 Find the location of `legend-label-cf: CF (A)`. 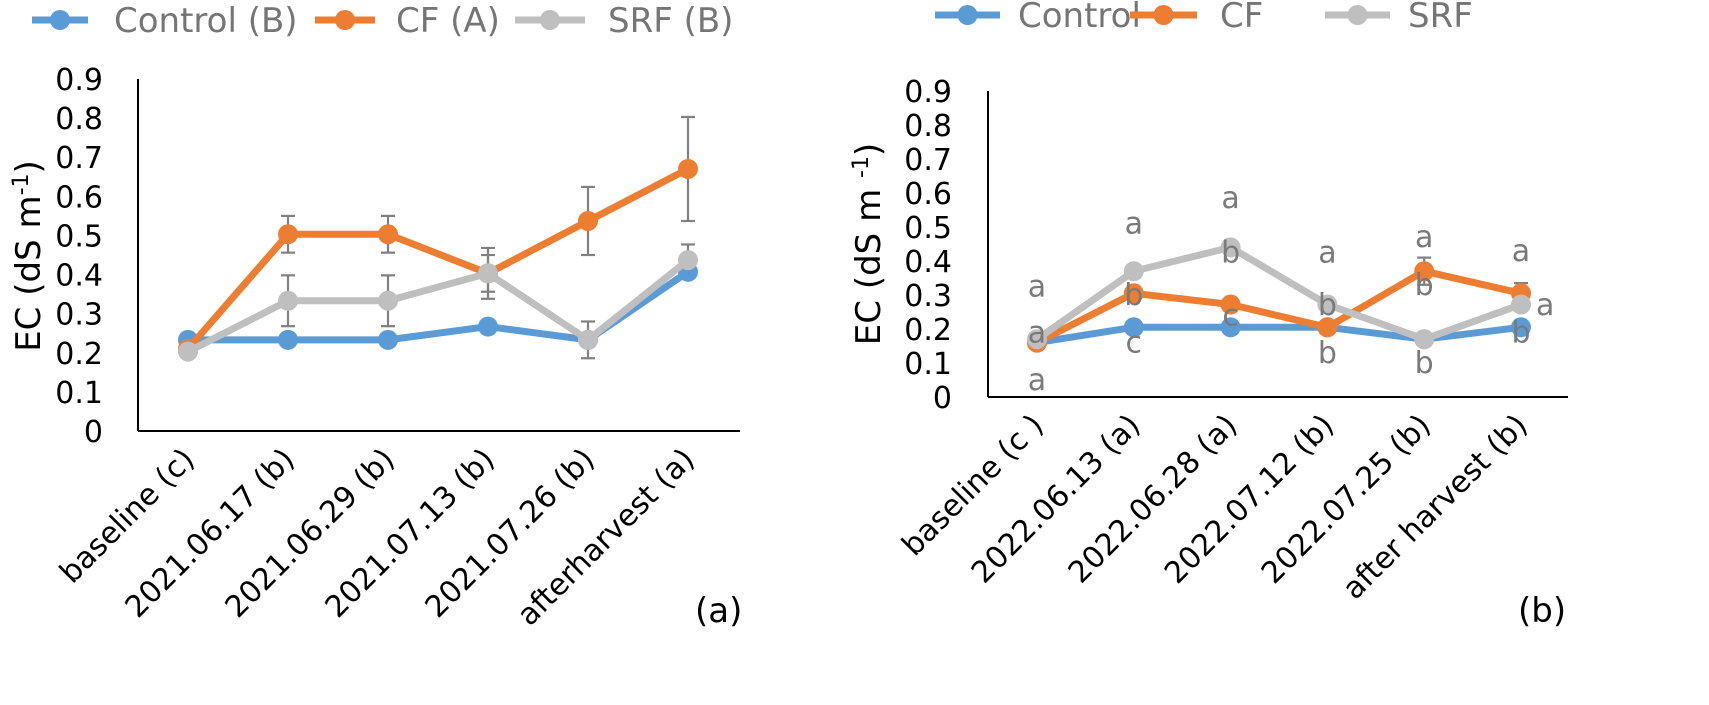

legend-label-cf: CF (A) is located at coordinates (448, 21).